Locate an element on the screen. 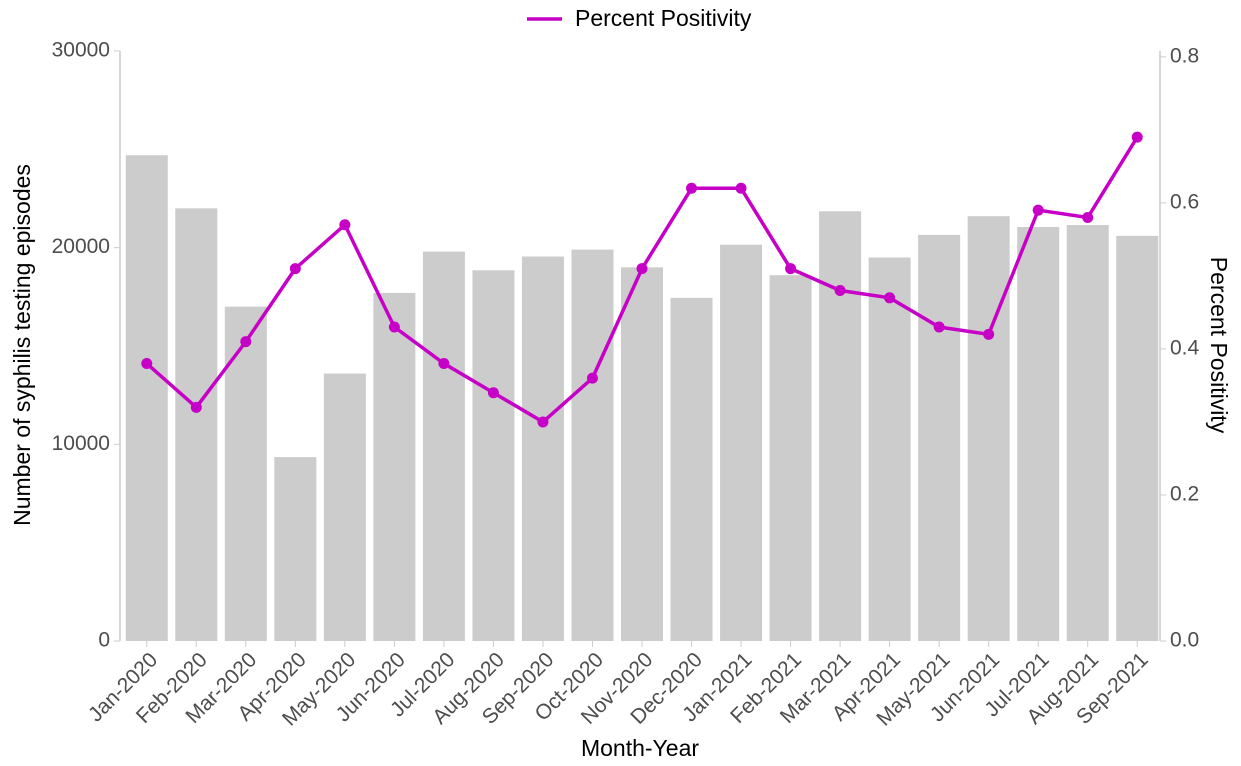 This screenshot has width=1241, height=766. y2-tick-label: 0.4 is located at coordinates (1185, 347).